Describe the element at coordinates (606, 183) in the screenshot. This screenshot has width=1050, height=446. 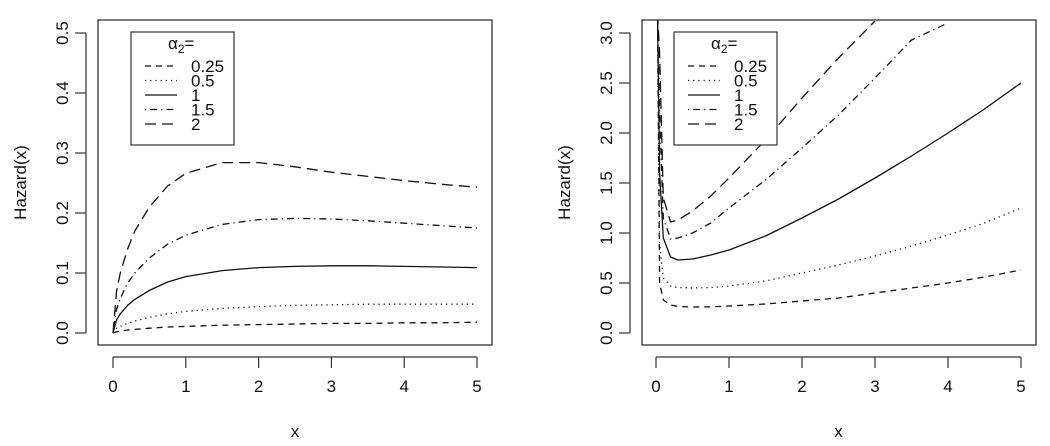
I see `y-tick-label: 1.5` at that location.